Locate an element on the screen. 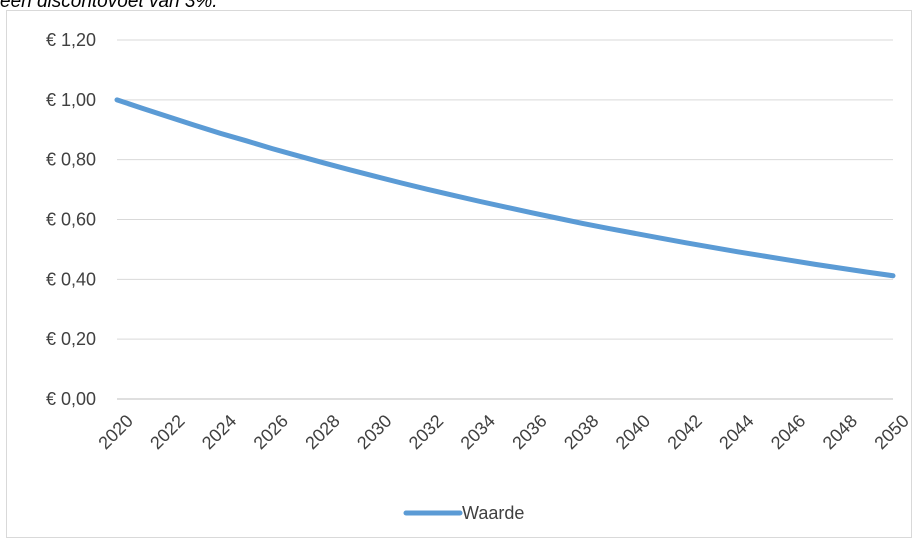 This screenshot has height=540, width=918. legend-label: Waarde is located at coordinates (493, 513).